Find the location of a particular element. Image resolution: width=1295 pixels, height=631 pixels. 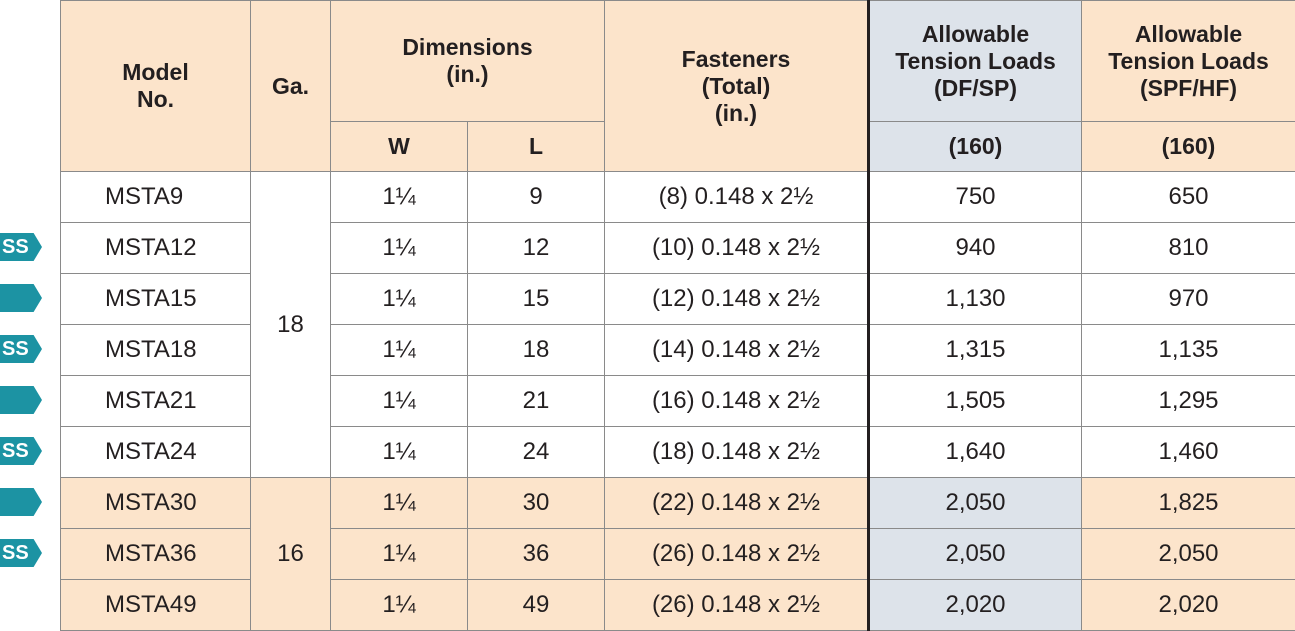

fasteners-cell: (10) 0.148 x 2½ is located at coordinates (736, 248).